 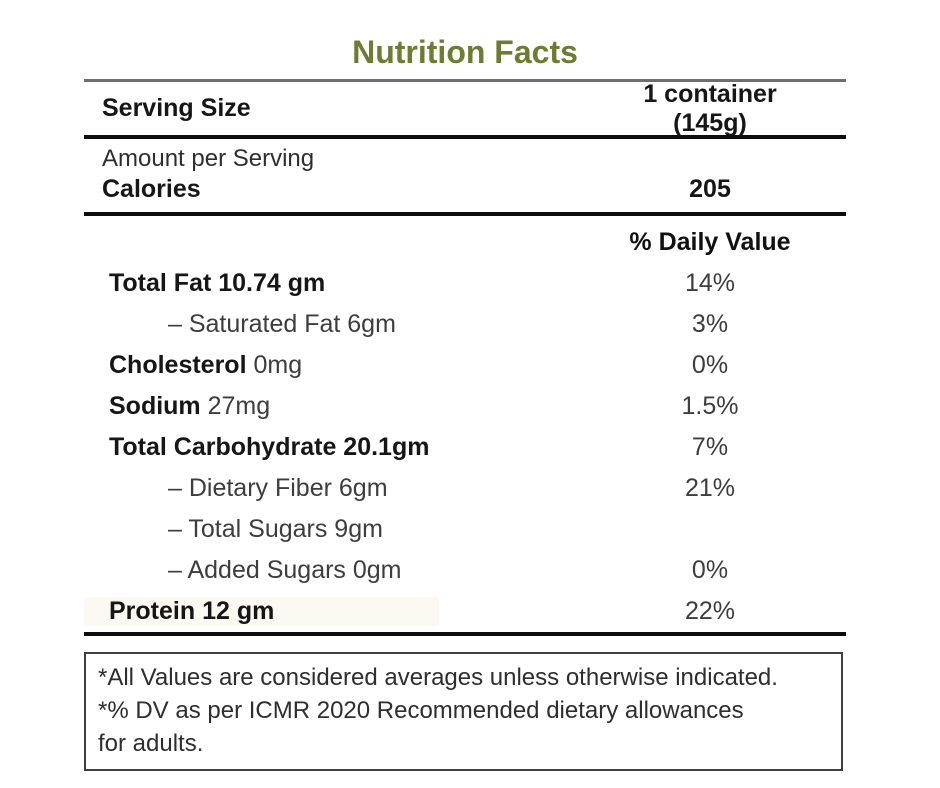 What do you see at coordinates (176, 108) in the screenshot?
I see `serving-size-label: Serving Size` at bounding box center [176, 108].